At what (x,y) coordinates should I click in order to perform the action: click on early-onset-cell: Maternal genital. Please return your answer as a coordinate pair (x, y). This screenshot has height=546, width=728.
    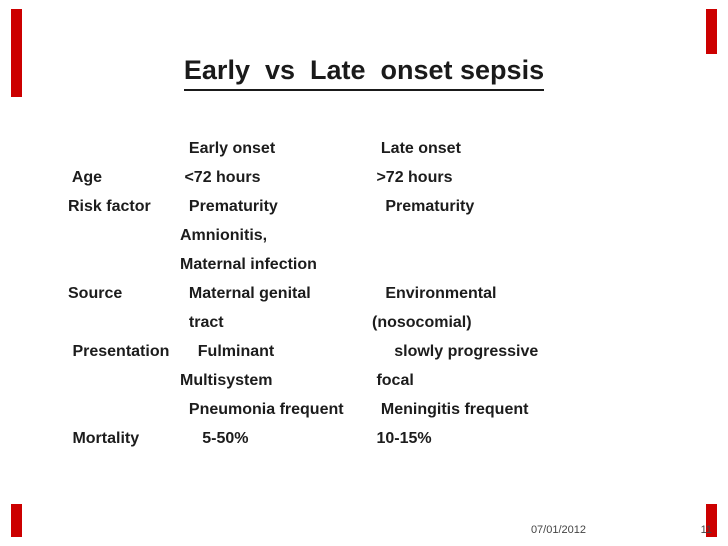
    Looking at the image, I should click on (245, 293).